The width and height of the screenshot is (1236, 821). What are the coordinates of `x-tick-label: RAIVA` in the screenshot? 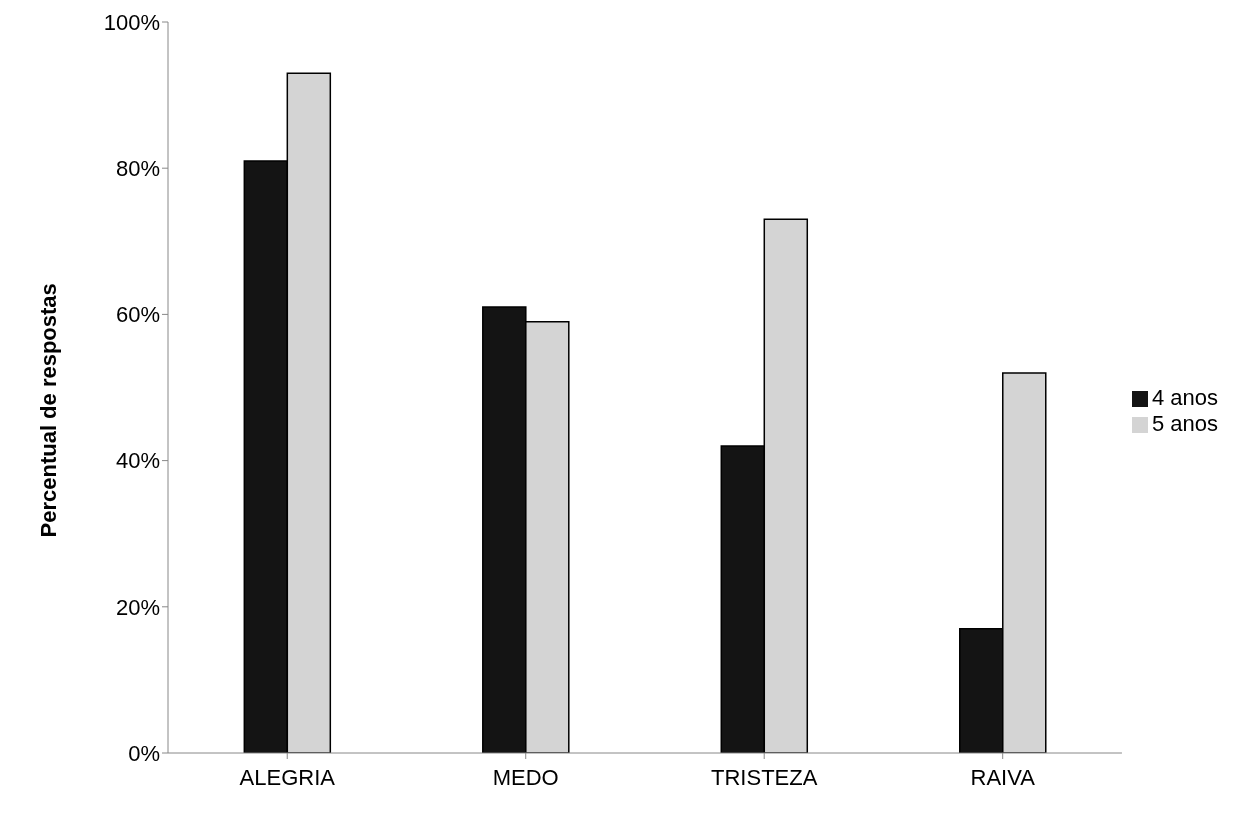 It's located at (1003, 777).